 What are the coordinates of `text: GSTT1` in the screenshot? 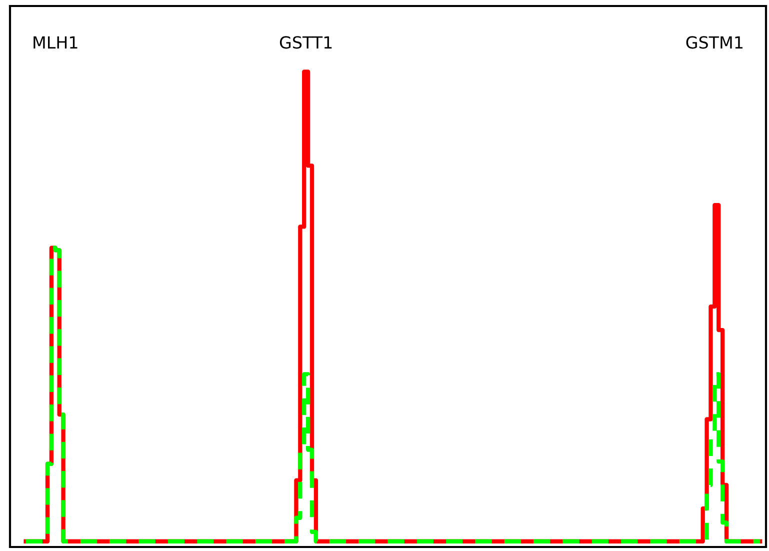 It's located at (306, 42).